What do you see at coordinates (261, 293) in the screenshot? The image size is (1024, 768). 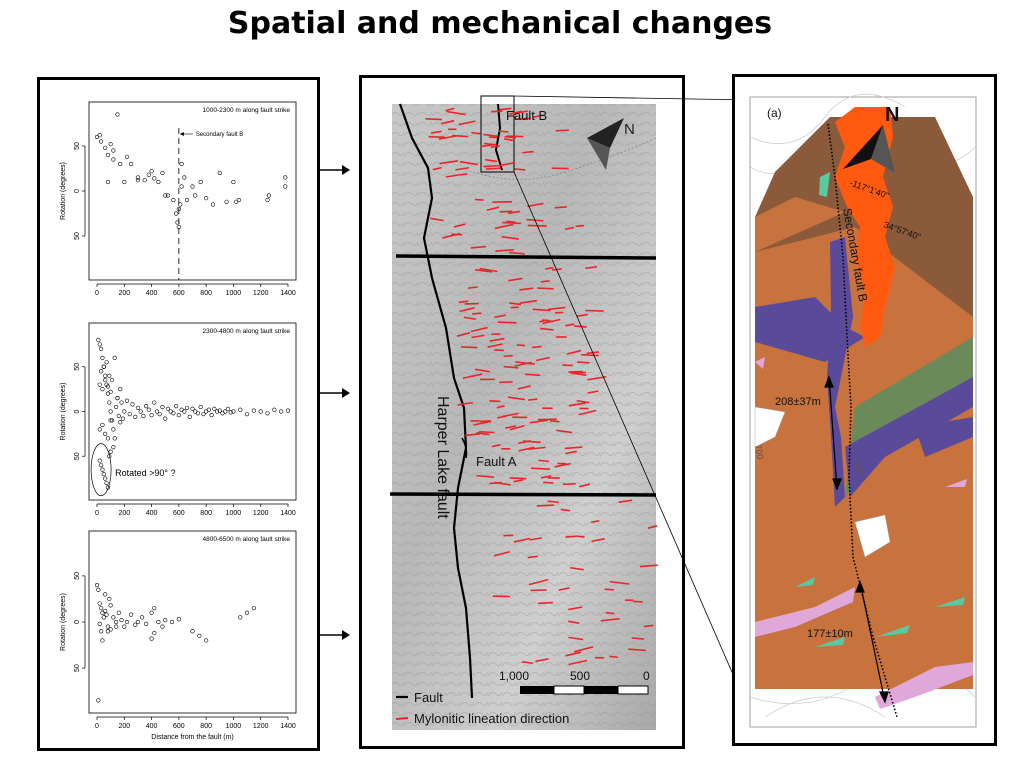 I see `x-tick-label: 1200` at bounding box center [261, 293].